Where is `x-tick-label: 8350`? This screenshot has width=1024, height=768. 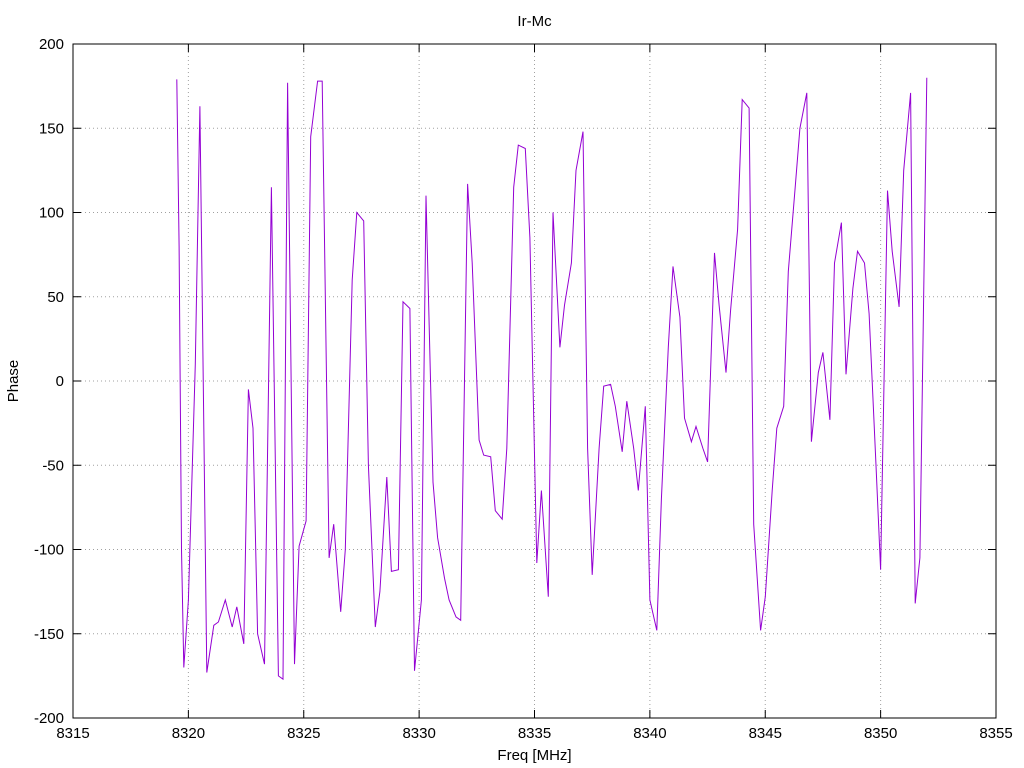 x-tick-label: 8350 is located at coordinates (880, 733).